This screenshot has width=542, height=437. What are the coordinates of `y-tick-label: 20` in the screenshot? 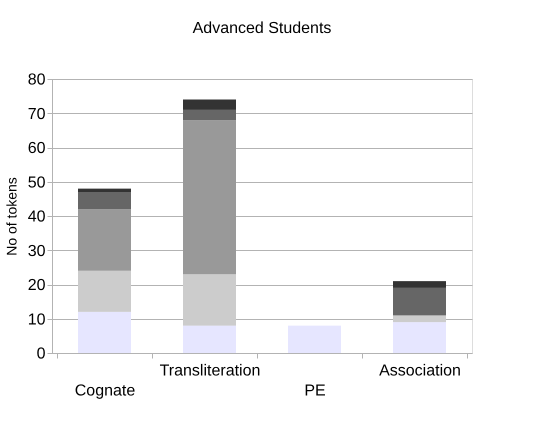 It's located at (37, 285).